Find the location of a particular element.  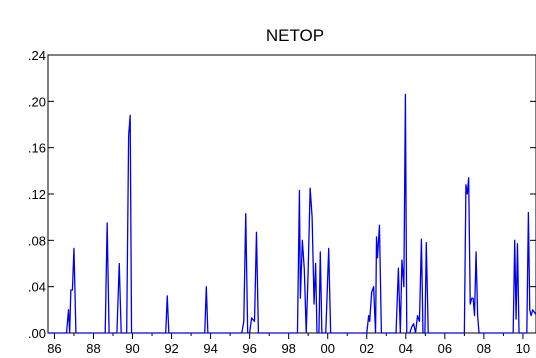

x-tick-label: 08 is located at coordinates (484, 348).